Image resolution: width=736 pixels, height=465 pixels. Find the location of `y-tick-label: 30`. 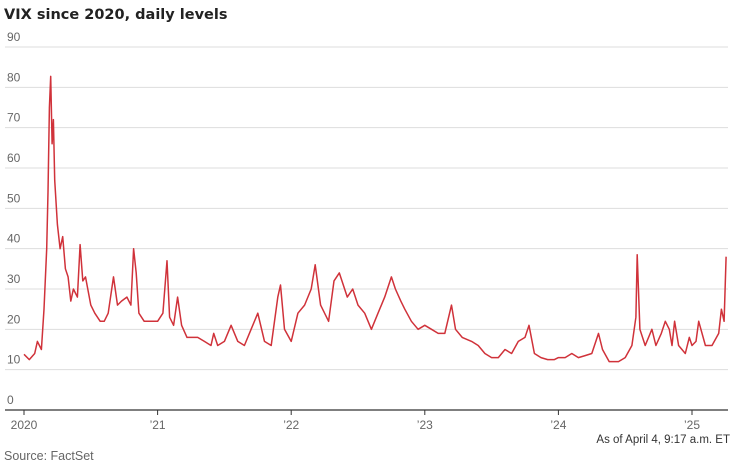

y-tick-label: 30 is located at coordinates (14, 279).